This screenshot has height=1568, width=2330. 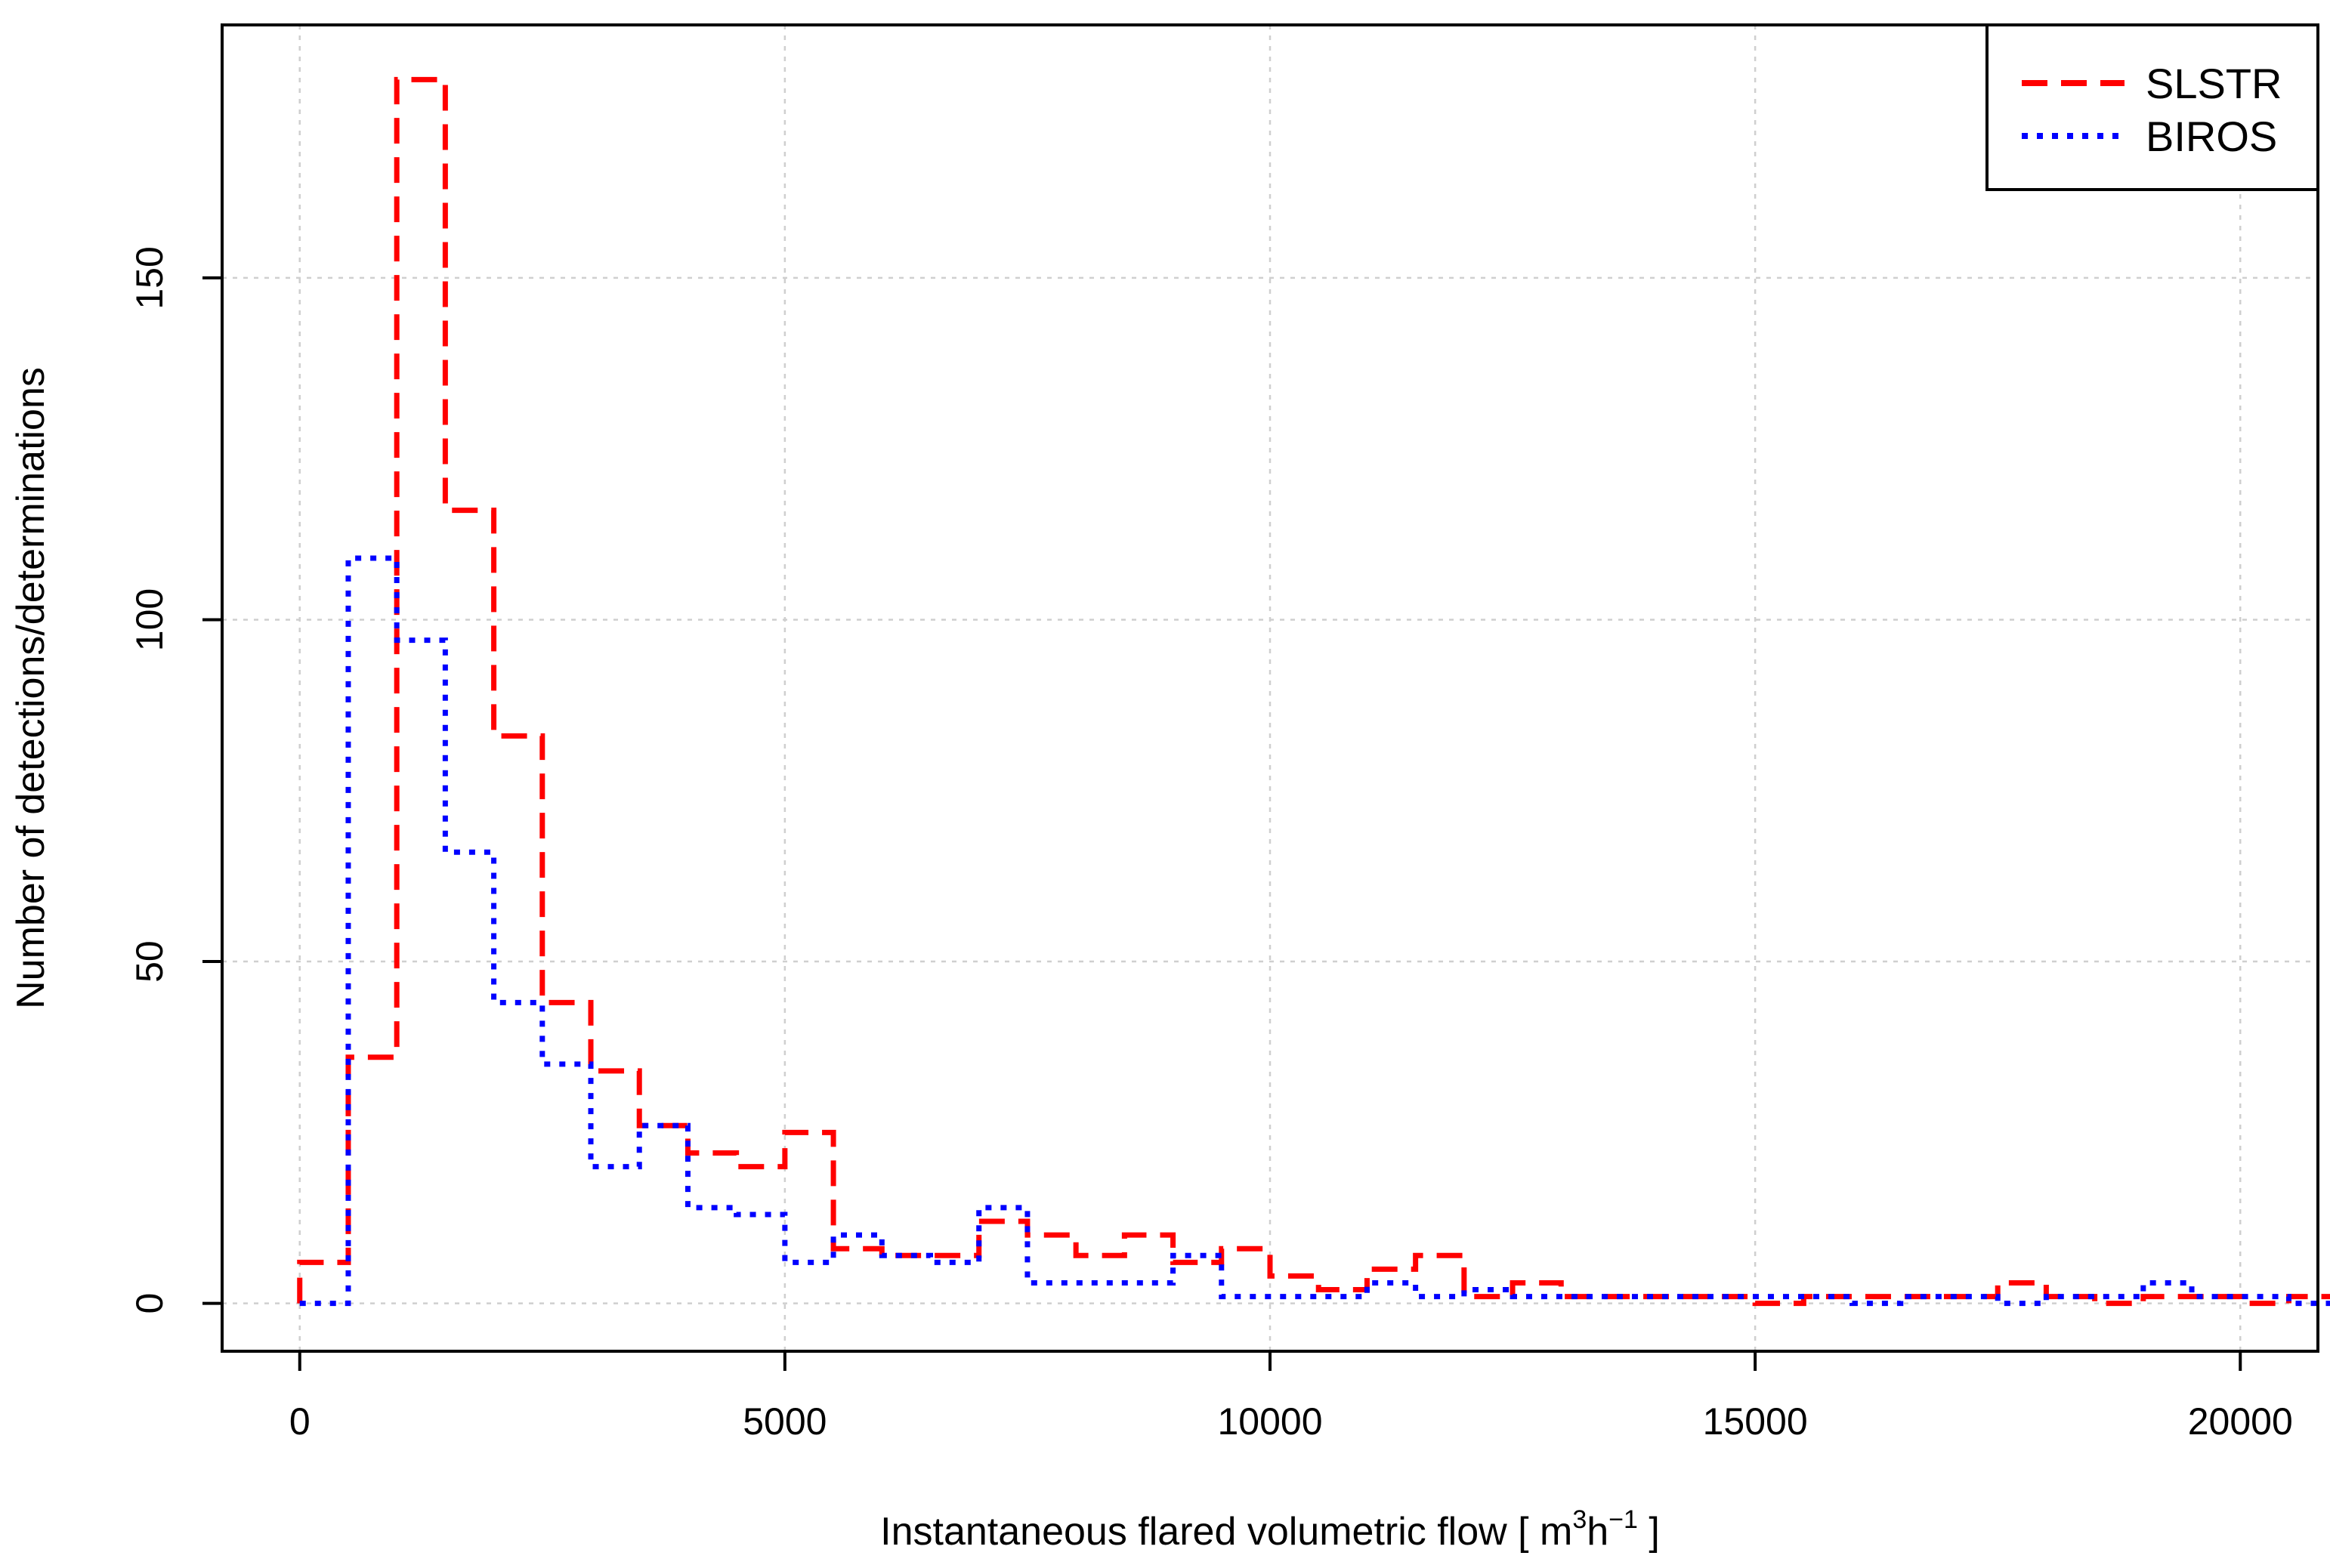 What do you see at coordinates (149, 277) in the screenshot?
I see `y-tick-label: 150` at bounding box center [149, 277].